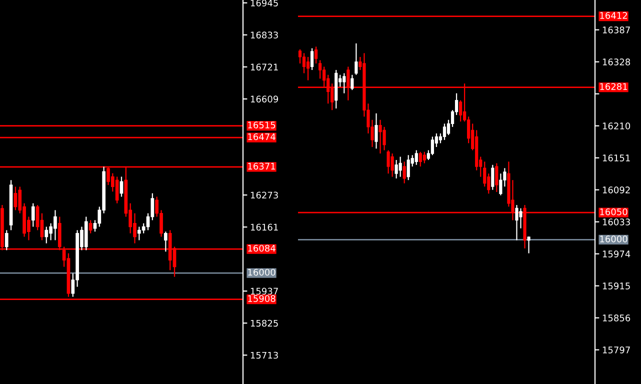 This screenshot has width=641, height=384. What do you see at coordinates (616, 286) in the screenshot?
I see `y-tick-label: 15915` at bounding box center [616, 286].